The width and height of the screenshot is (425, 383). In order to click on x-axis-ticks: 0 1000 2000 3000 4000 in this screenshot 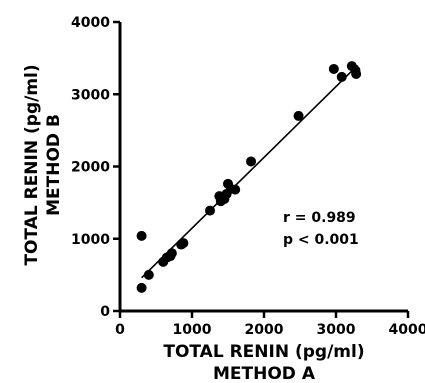, I will do `click(270, 324)`.